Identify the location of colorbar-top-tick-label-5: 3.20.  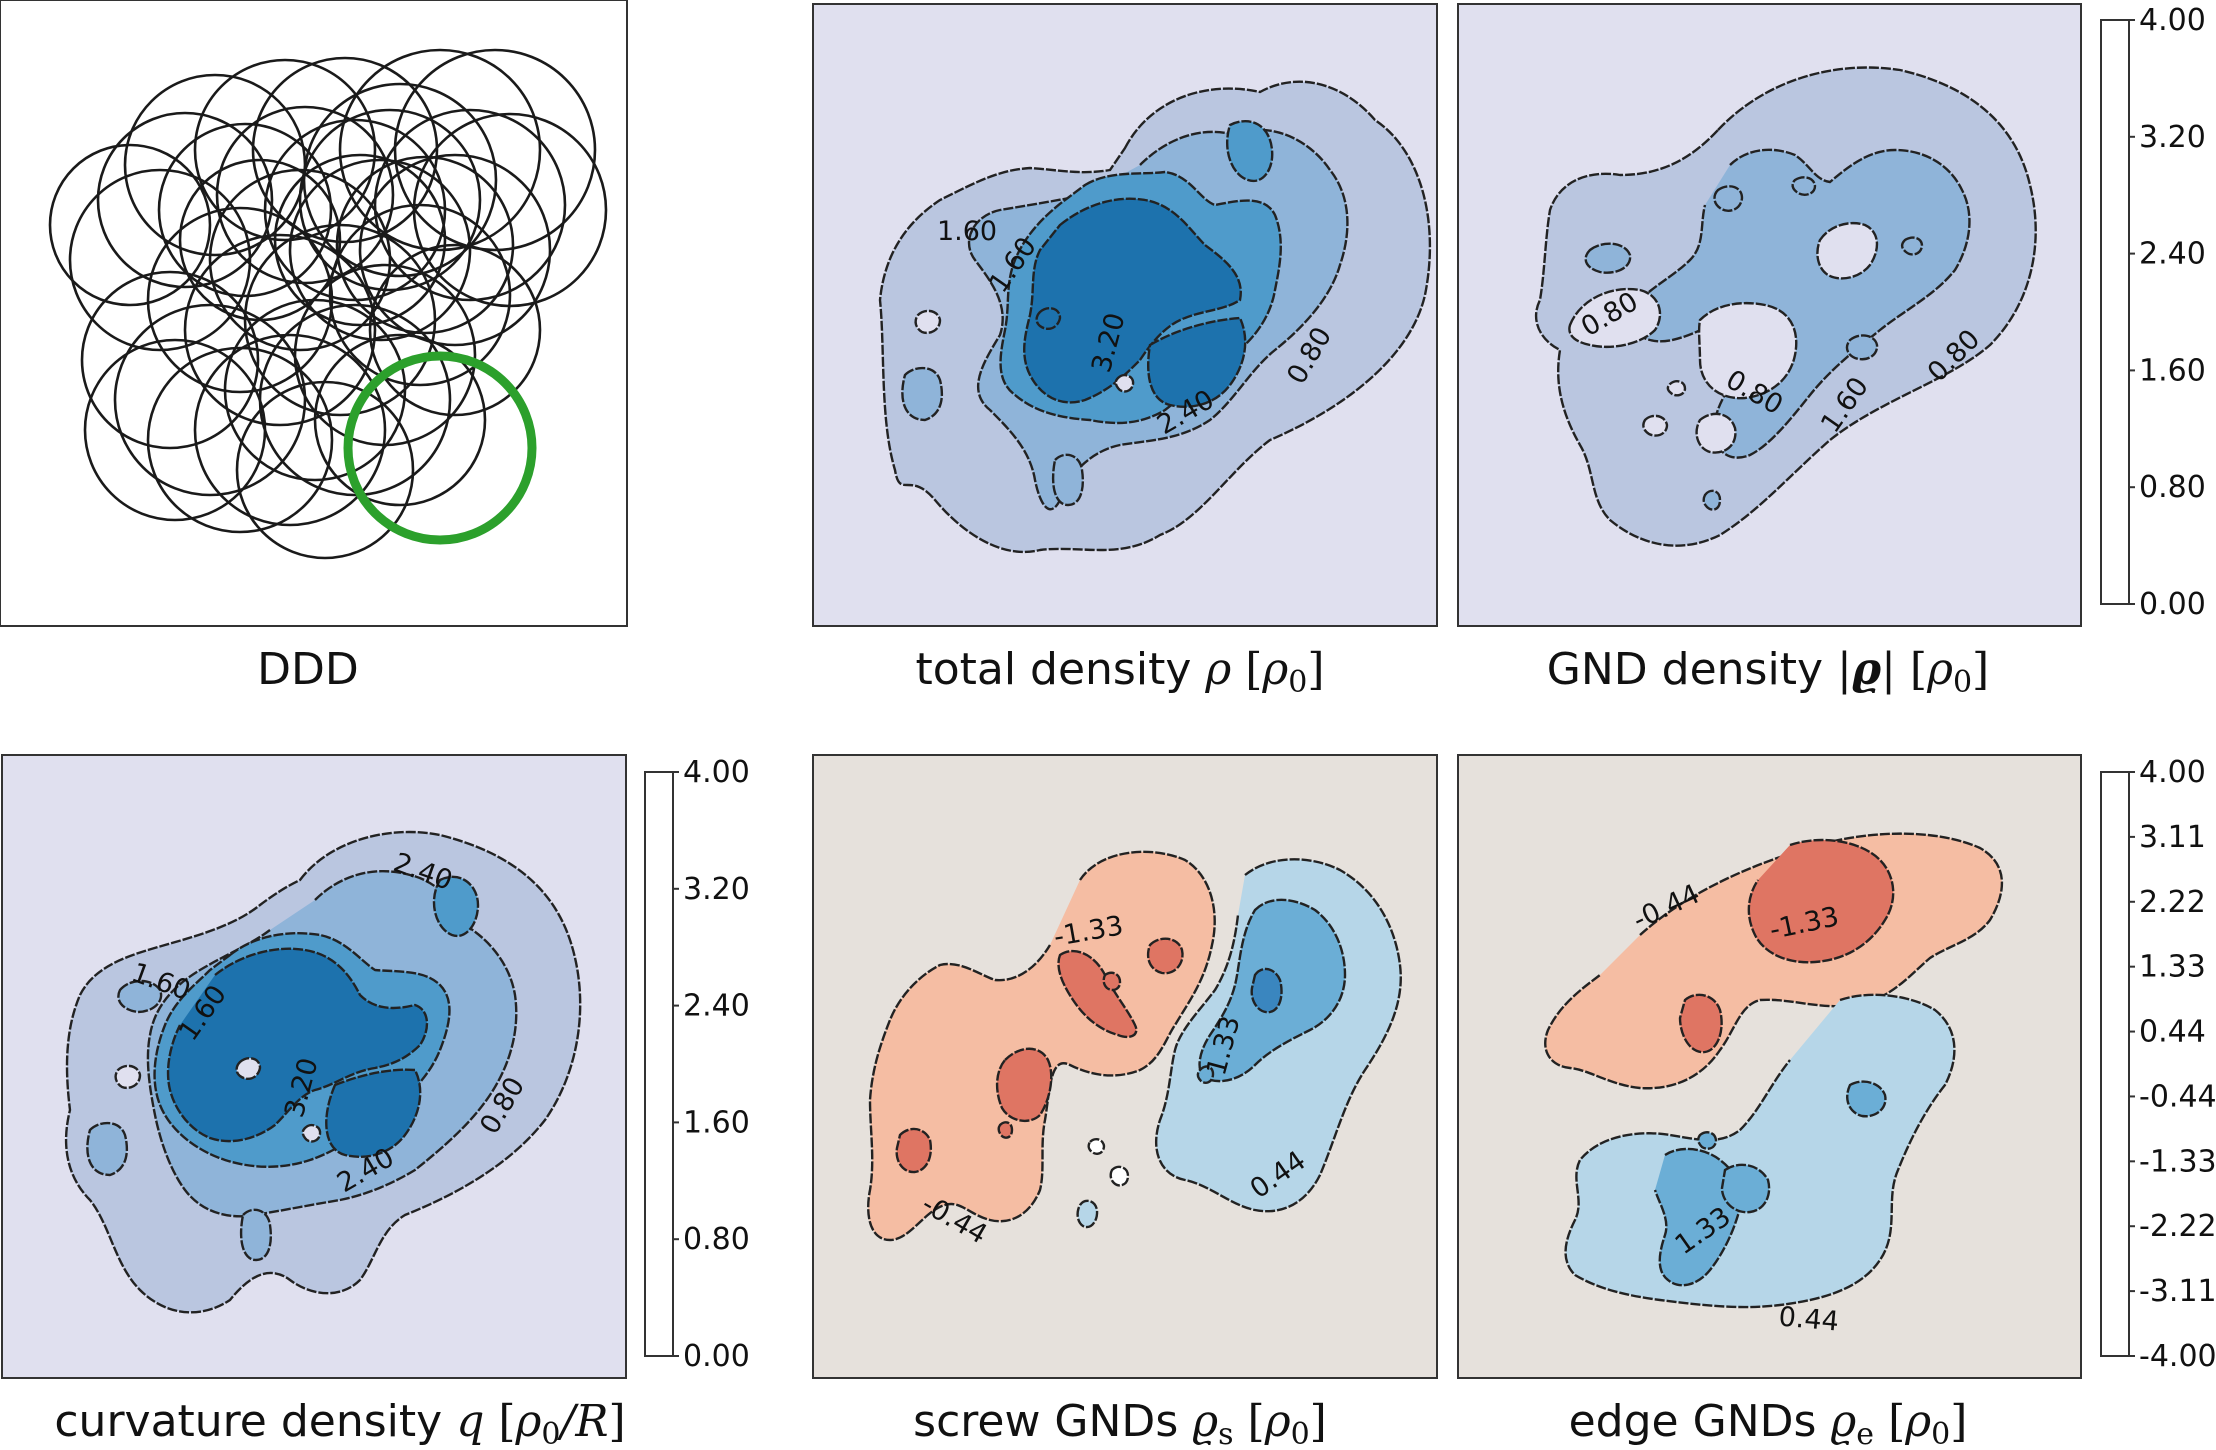
(2172, 137).